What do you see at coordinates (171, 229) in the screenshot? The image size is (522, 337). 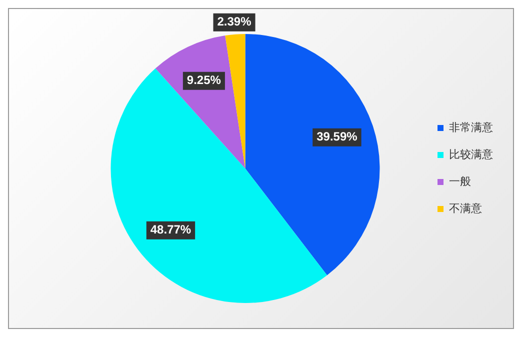 I see `data-label: 48.77%` at bounding box center [171, 229].